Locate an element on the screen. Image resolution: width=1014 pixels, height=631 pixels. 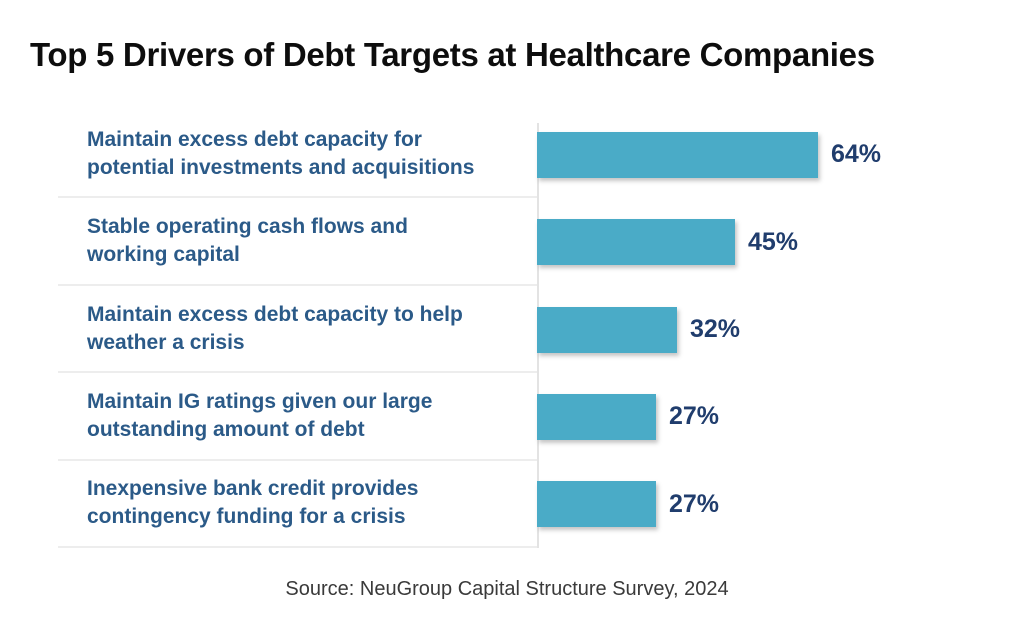
bar-cell: 45% is located at coordinates (747, 241).